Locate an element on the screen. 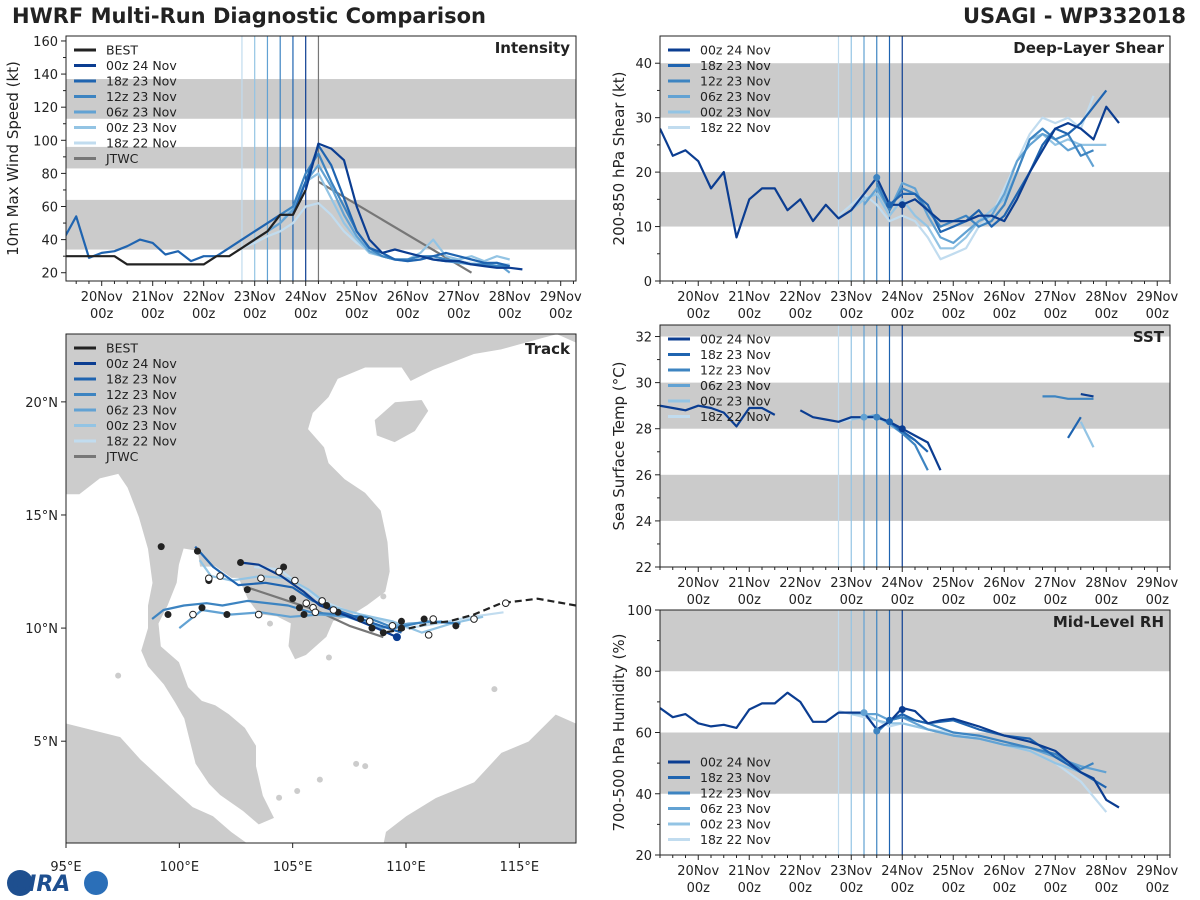 This screenshot has width=1200, height=900. intensity-xtick-day: 28Nov is located at coordinates (510, 297).